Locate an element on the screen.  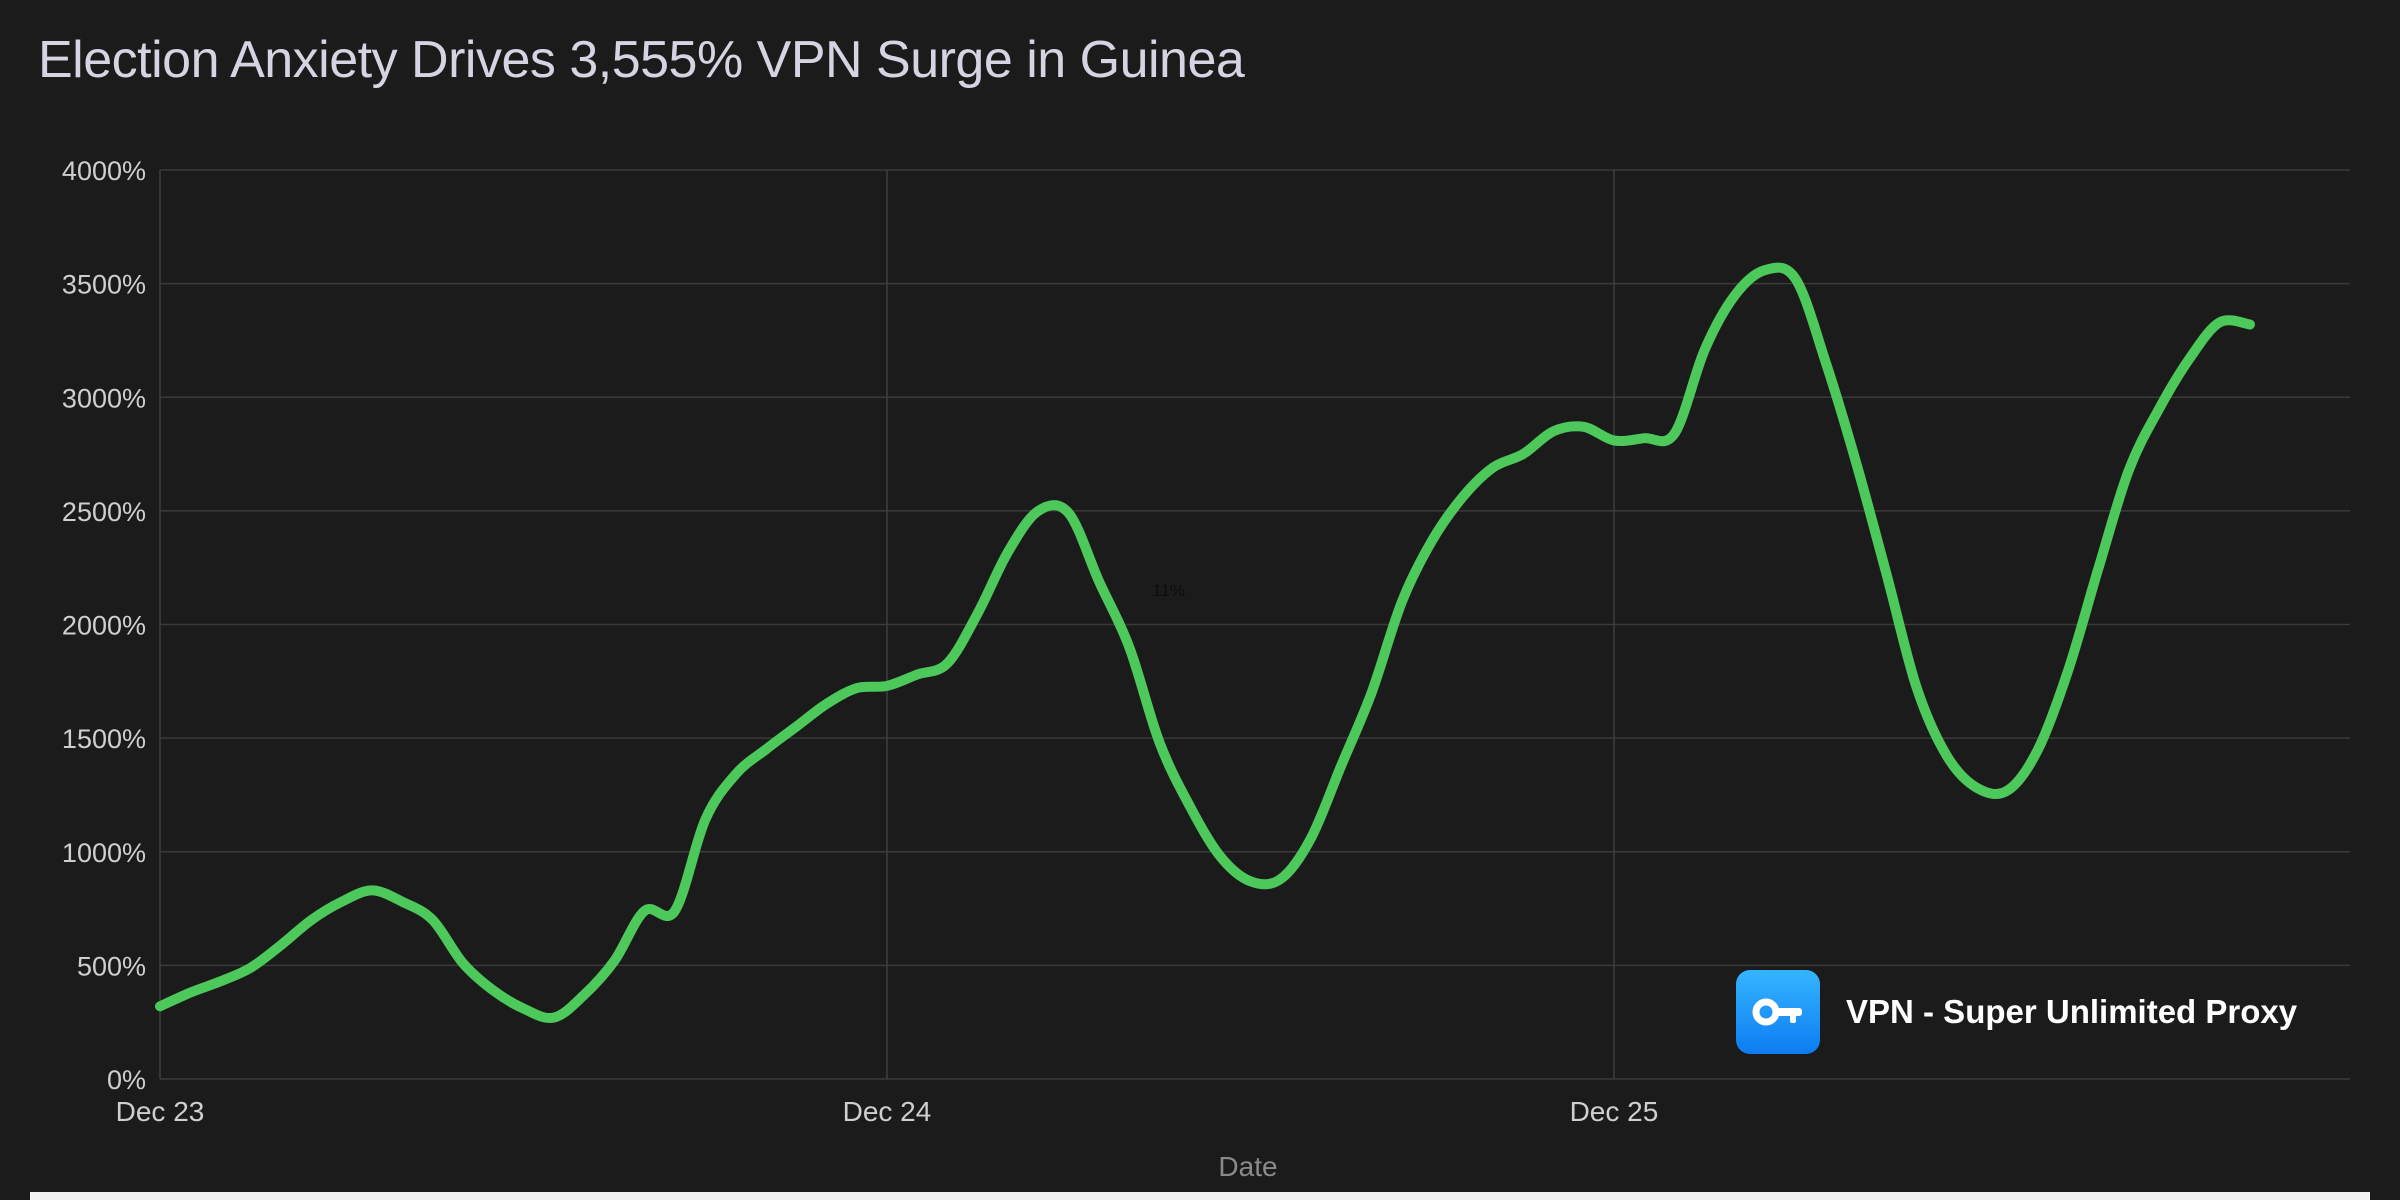
x-axis-ticks: Dec 23 Dec 24 Dec 25 is located at coordinates (887, 1111).